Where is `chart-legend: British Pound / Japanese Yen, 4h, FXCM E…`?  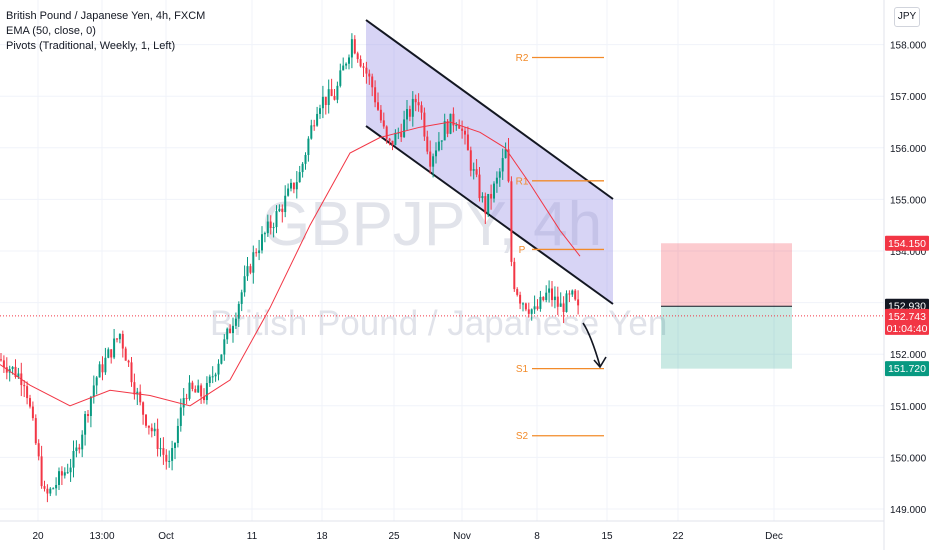
chart-legend: British Pound / Japanese Yen, 4h, FXCM E… is located at coordinates (105, 31).